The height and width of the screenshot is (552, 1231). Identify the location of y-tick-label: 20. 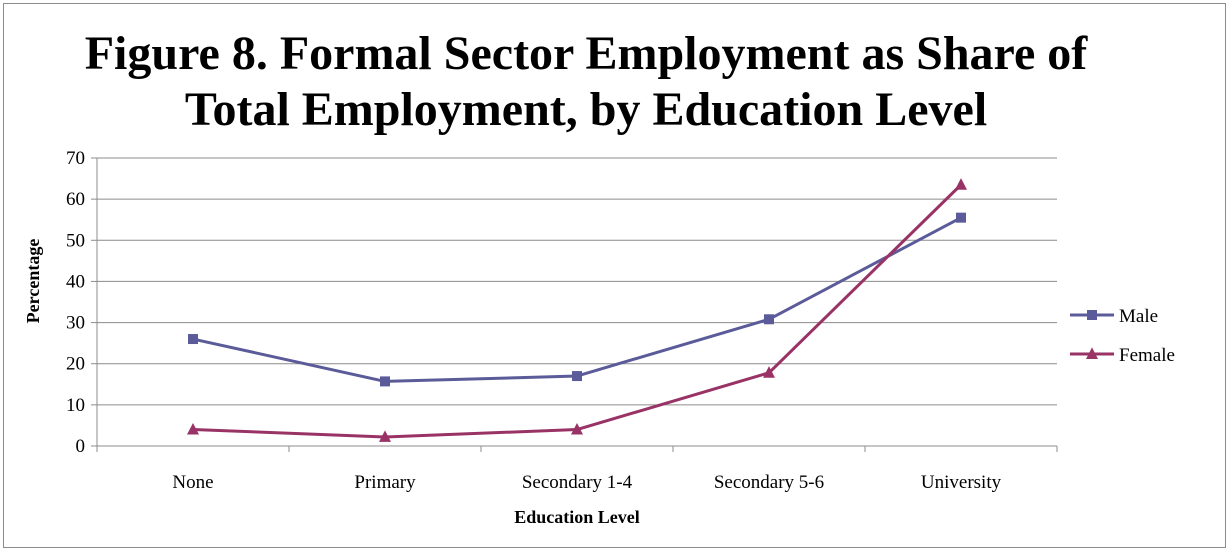
(75, 364).